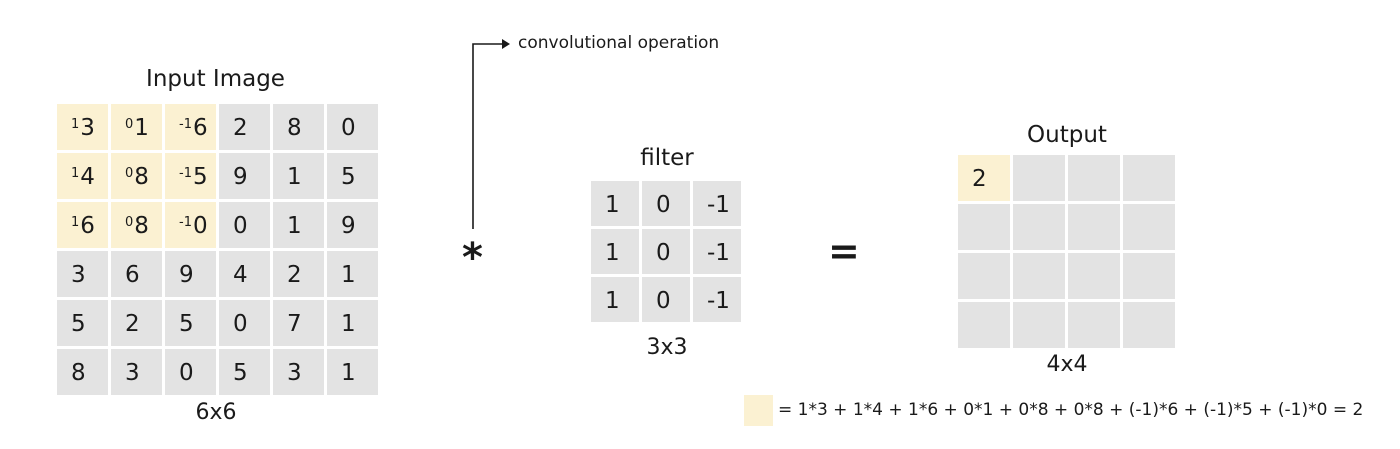 The width and height of the screenshot is (1400, 449). Describe the element at coordinates (244, 176) in the screenshot. I see `input-cell: 9` at that location.